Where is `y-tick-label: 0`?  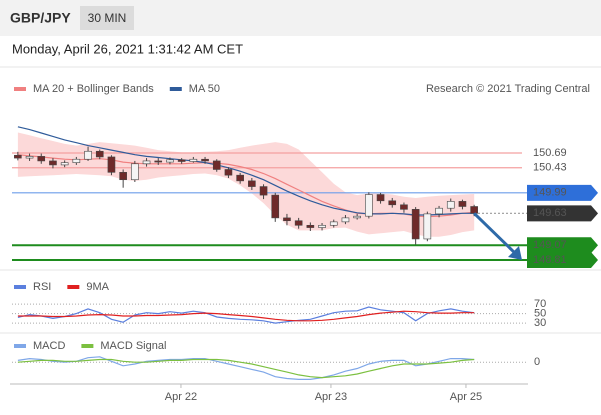 y-tick-label: 0 is located at coordinates (537, 362).